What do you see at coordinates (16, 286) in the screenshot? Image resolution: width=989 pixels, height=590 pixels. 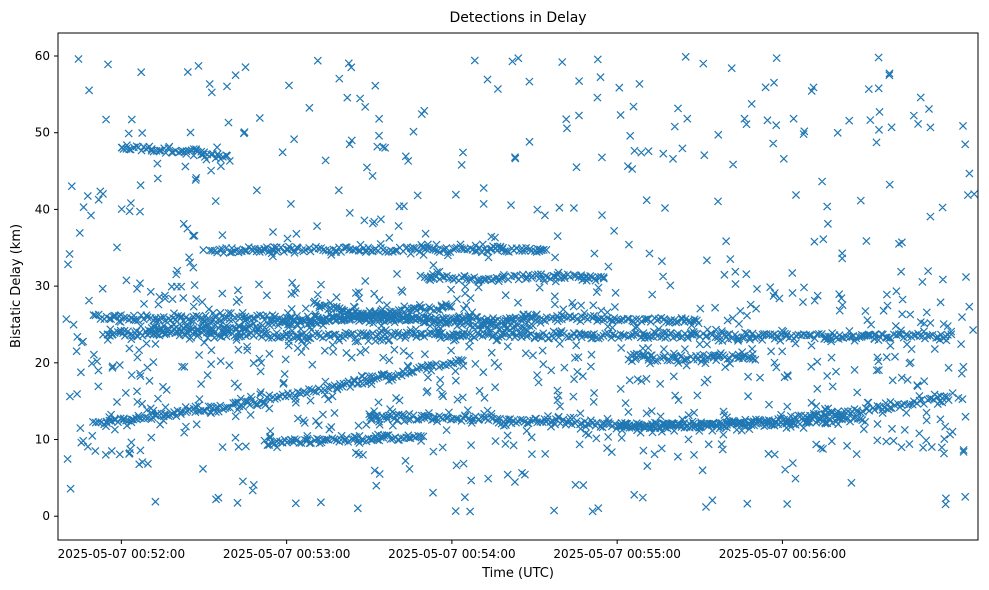 I see `y-axis-title: Bistatic Delay (km)` at bounding box center [16, 286].